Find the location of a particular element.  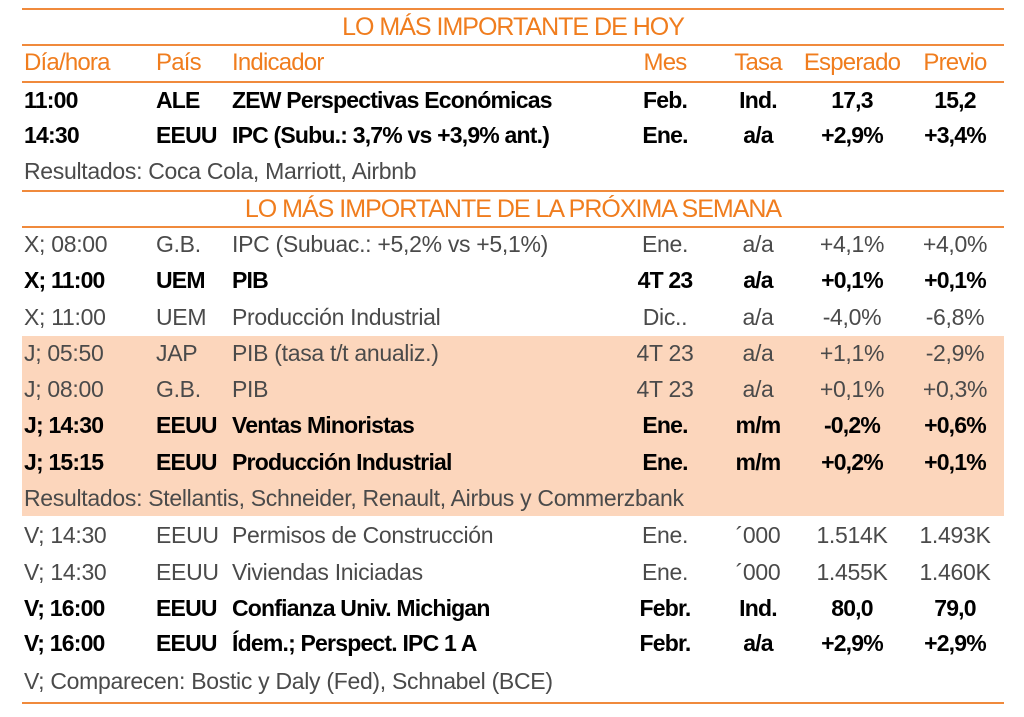

cell-indicator: PIB is located at coordinates (250, 280).